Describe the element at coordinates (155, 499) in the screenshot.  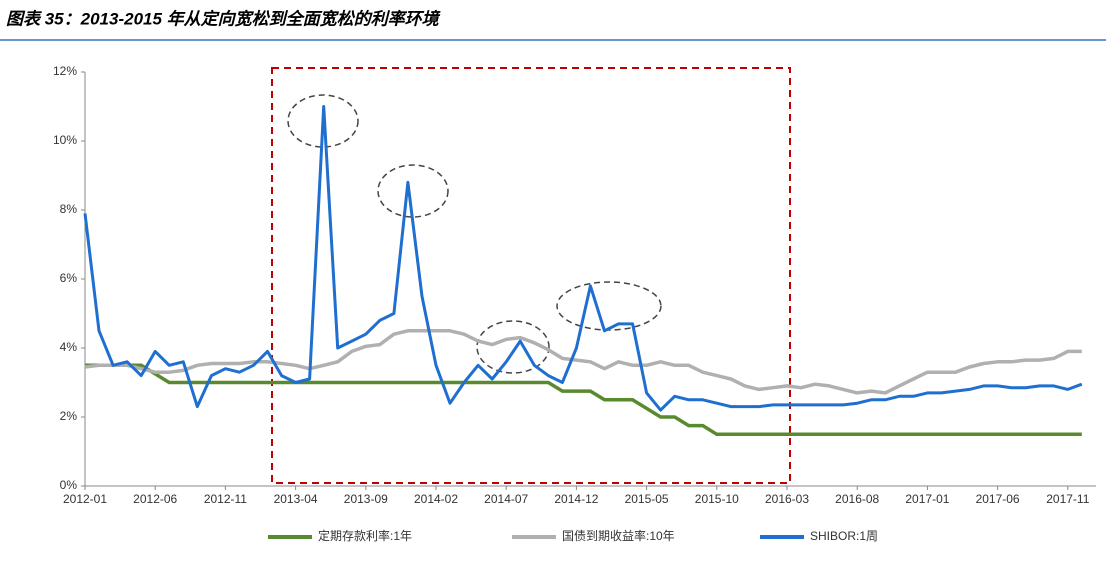
I see `x-tick-label: 2012-06` at that location.